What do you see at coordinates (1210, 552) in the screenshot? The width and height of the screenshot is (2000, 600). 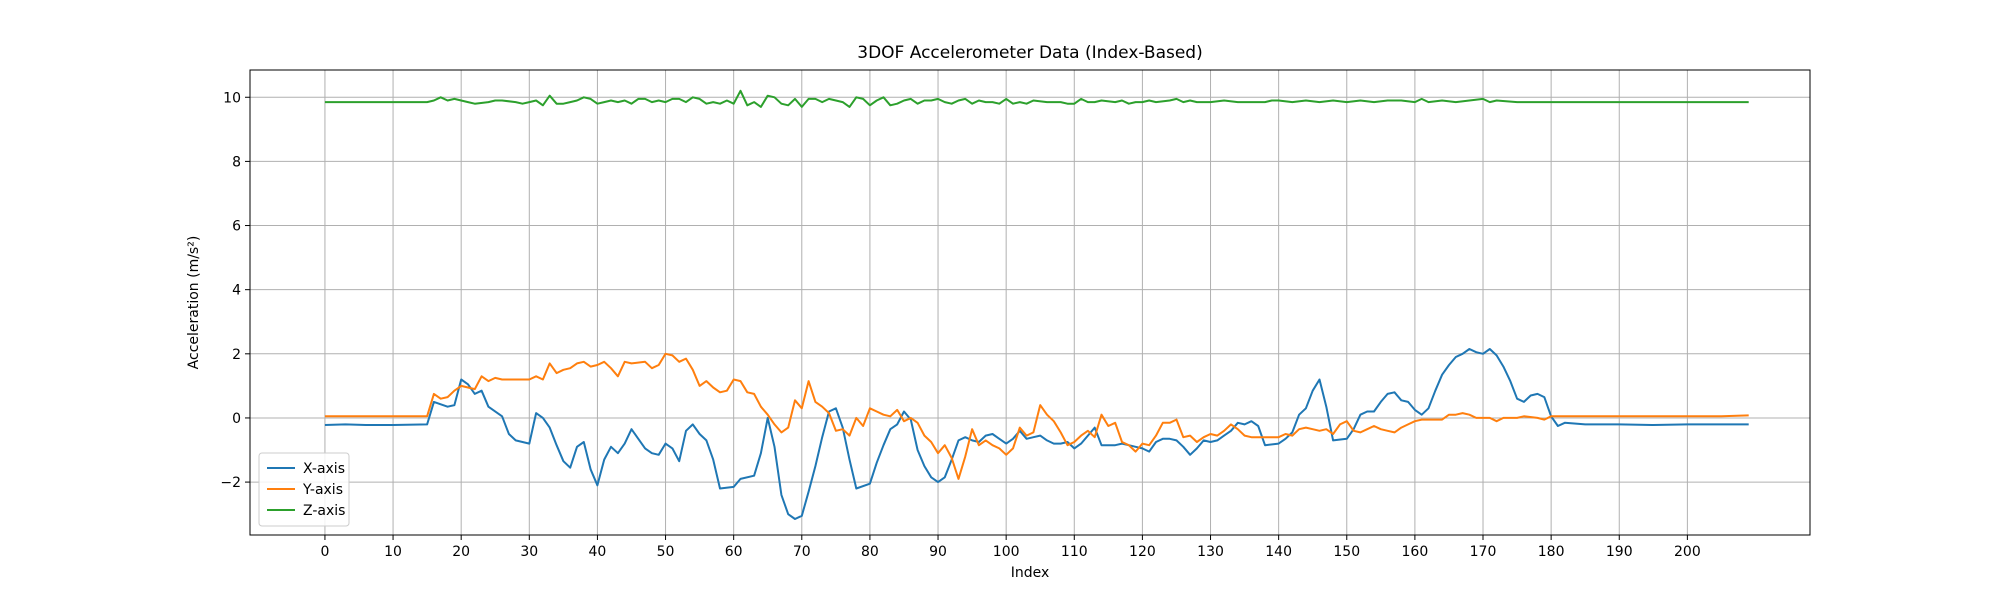 I see `x-tick-label: 130` at bounding box center [1210, 552].